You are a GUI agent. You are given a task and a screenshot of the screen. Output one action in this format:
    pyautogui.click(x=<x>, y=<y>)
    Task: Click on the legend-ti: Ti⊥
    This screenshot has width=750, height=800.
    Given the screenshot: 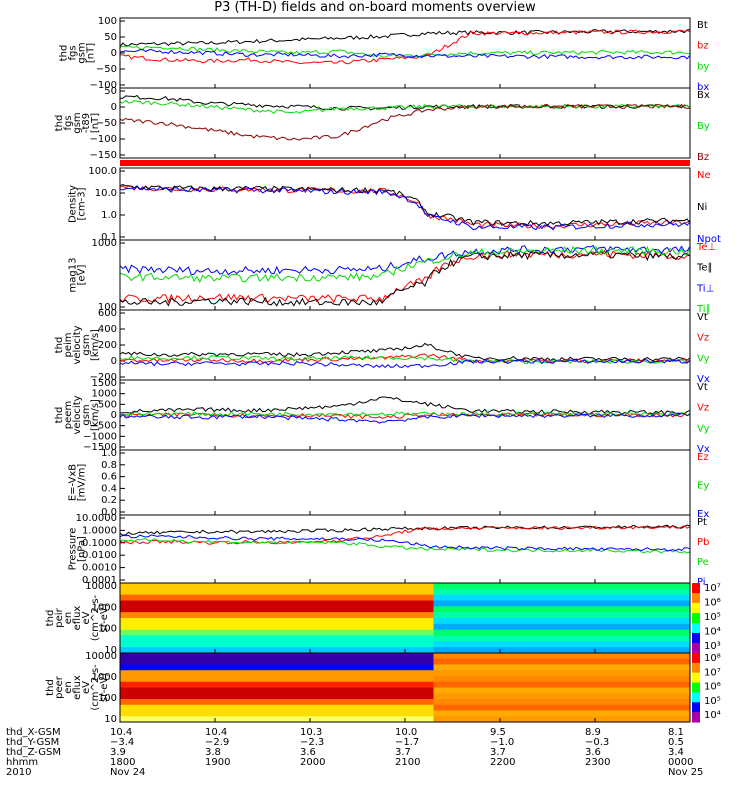 What is the action you would take?
    pyautogui.click(x=705, y=288)
    